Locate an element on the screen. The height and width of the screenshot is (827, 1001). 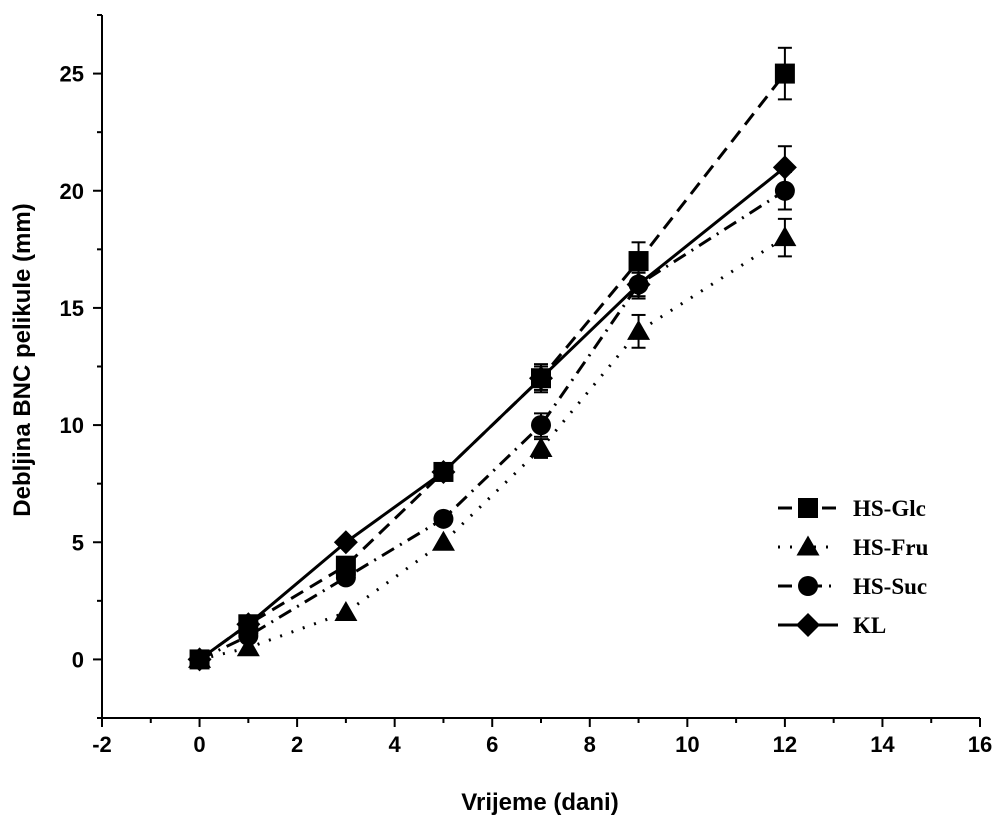
x-tick-label: 16 is located at coordinates (980, 744).